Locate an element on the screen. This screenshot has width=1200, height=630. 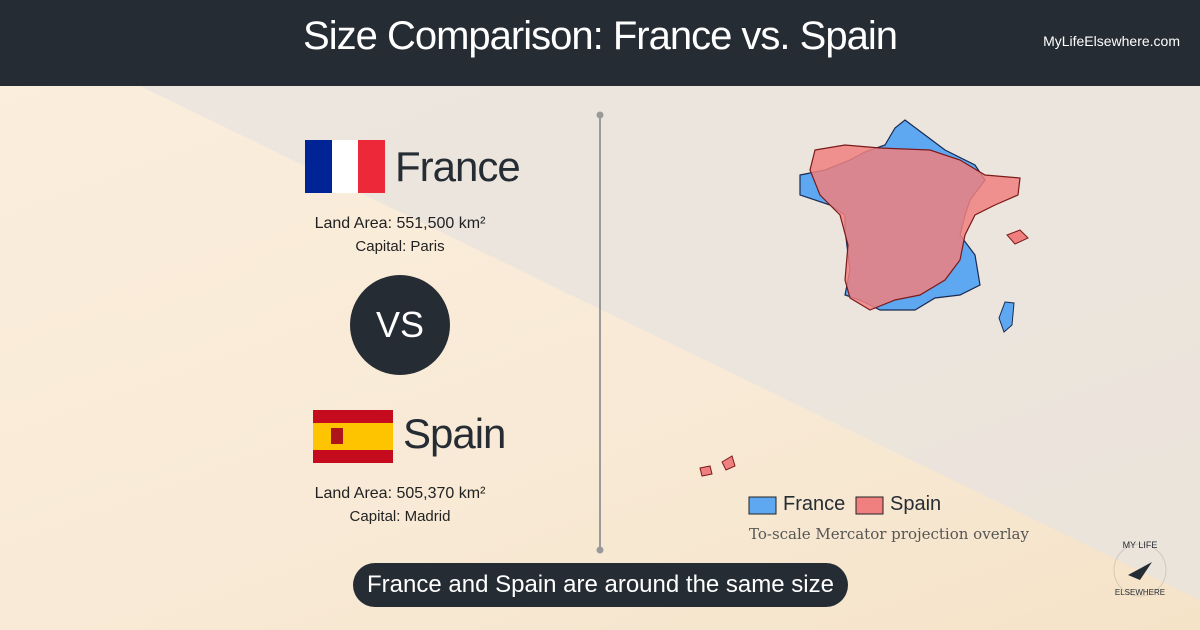
spain-shape is located at coordinates (915, 227).